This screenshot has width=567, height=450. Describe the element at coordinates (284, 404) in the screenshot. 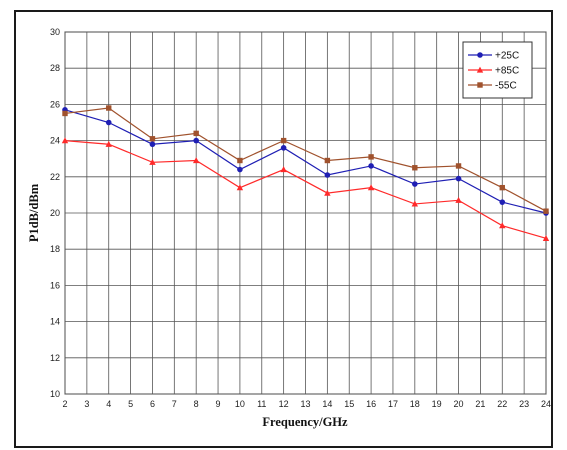

I see `x-tick-label: 12` at that location.